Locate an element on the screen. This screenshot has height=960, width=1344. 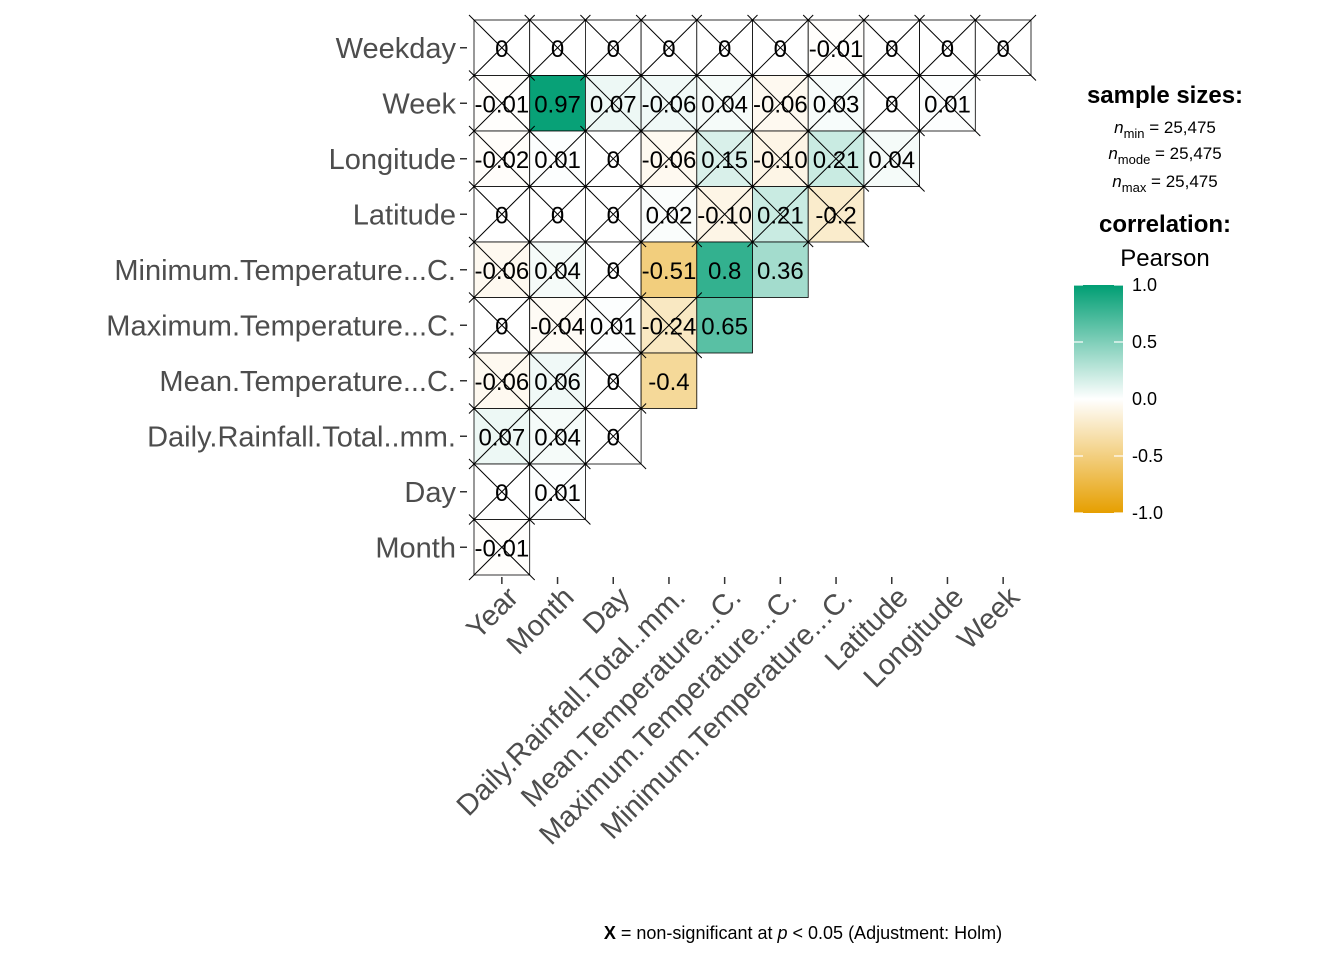
y-tick-label: Week is located at coordinates (419, 104).